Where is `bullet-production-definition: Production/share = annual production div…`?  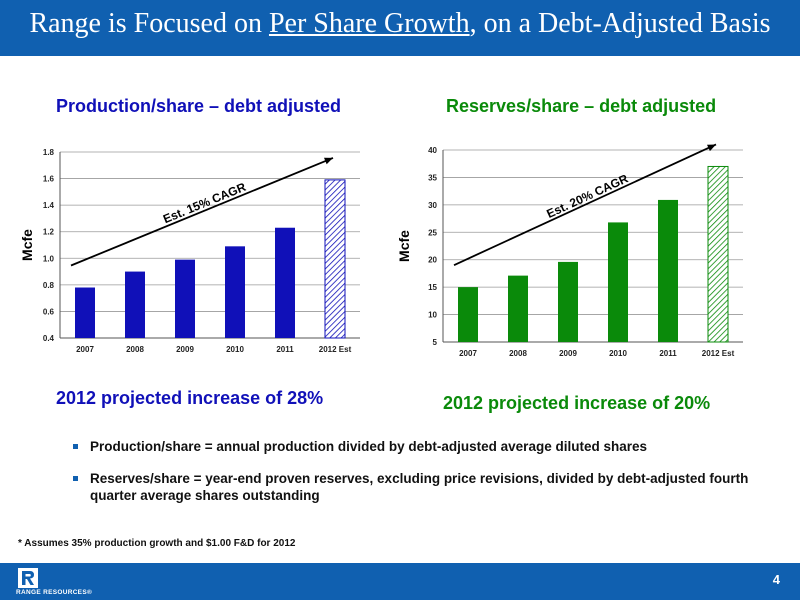
bullet-production-definition: Production/share = annual production div… is located at coordinates (420, 446).